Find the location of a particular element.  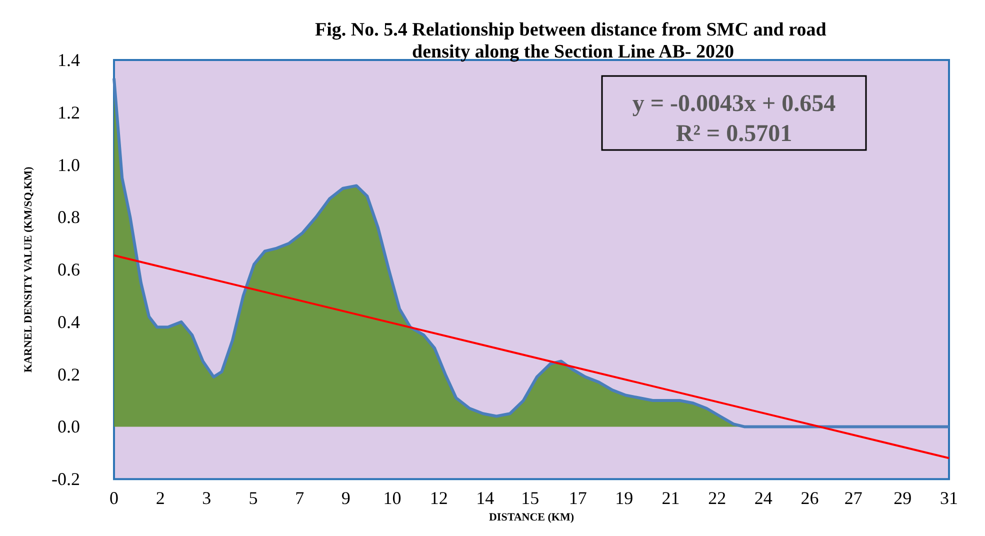

x-tick-label: 29 is located at coordinates (903, 498).